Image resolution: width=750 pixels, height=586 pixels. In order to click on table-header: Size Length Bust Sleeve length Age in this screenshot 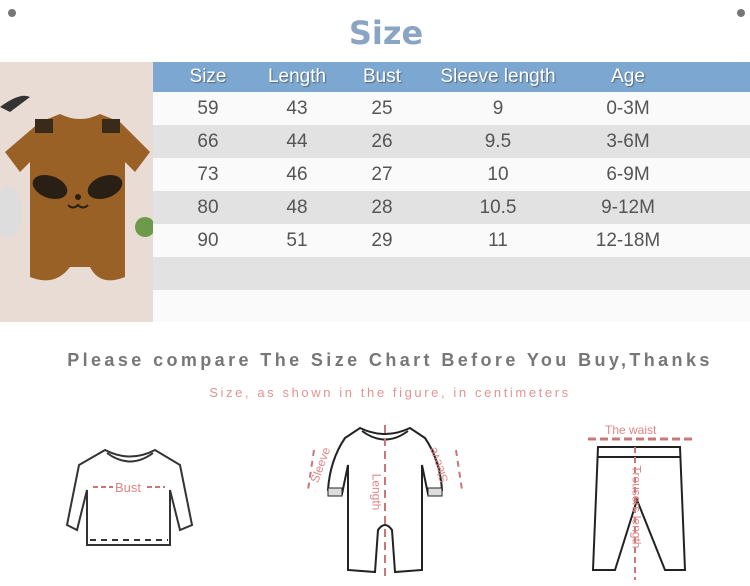, I will do `click(451, 77)`.